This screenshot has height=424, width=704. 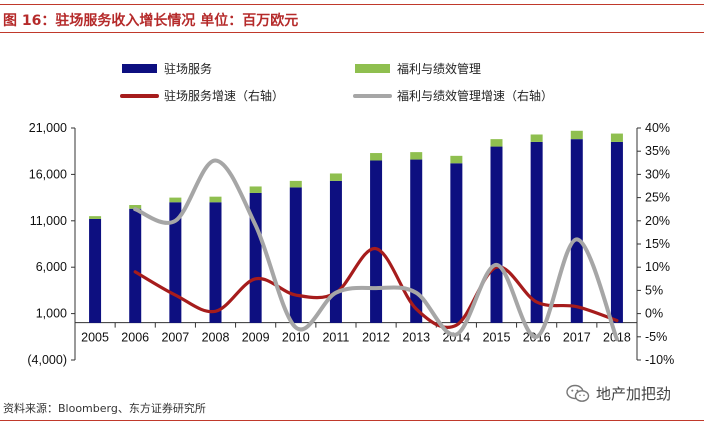 What do you see at coordinates (151, 21) in the screenshot?
I see `figure-title: 图 16：驻场服务收入增长情况 单位：百万欧元` at bounding box center [151, 21].